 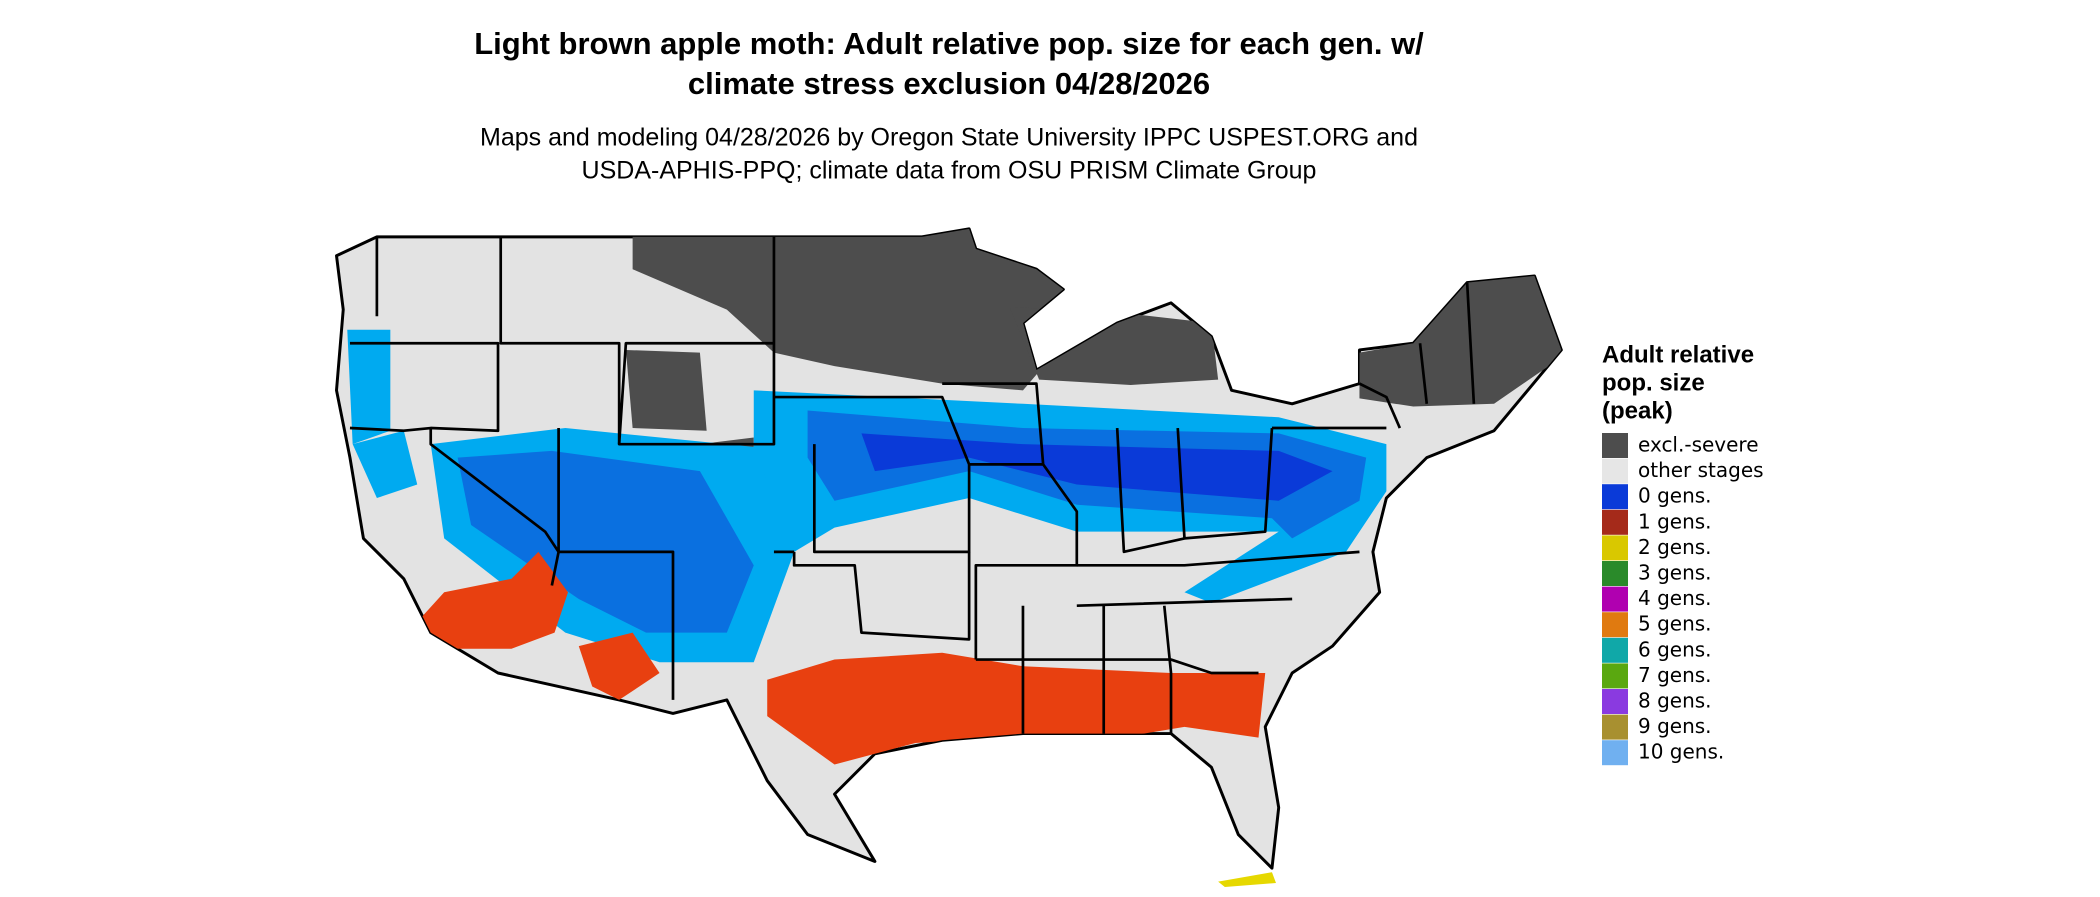 I want to click on legend-label: 1 gens., so click(x=1675, y=521).